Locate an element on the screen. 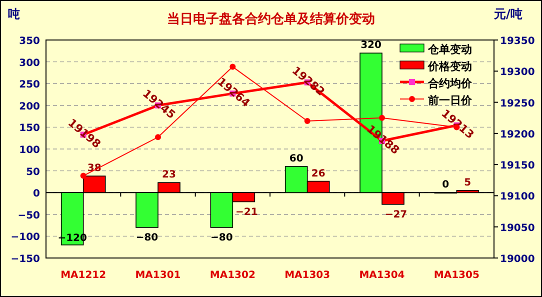 Image resolution: width=542 pixels, height=297 pixels. y-tick-label: 350 is located at coordinates (29, 41).